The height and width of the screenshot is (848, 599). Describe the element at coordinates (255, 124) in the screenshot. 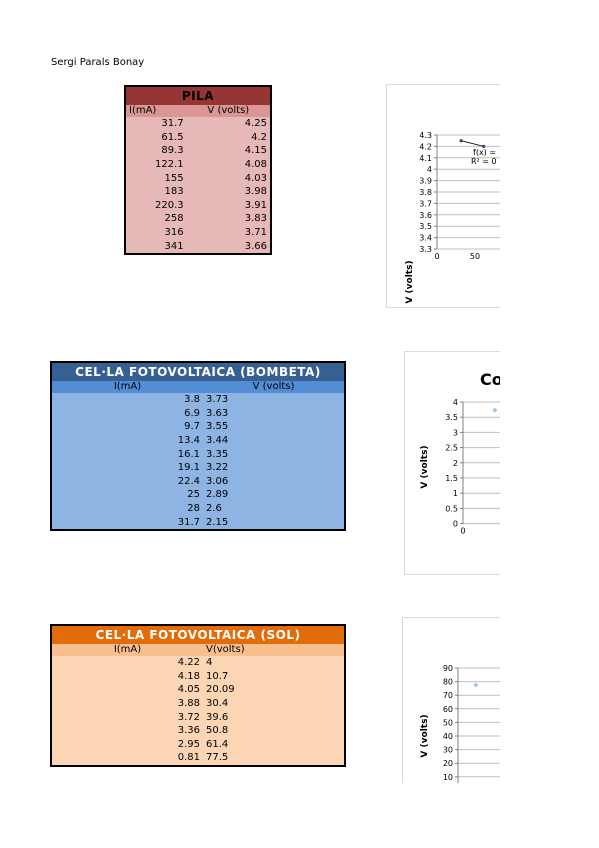

I see `voltage-cell: 4.25` at that location.